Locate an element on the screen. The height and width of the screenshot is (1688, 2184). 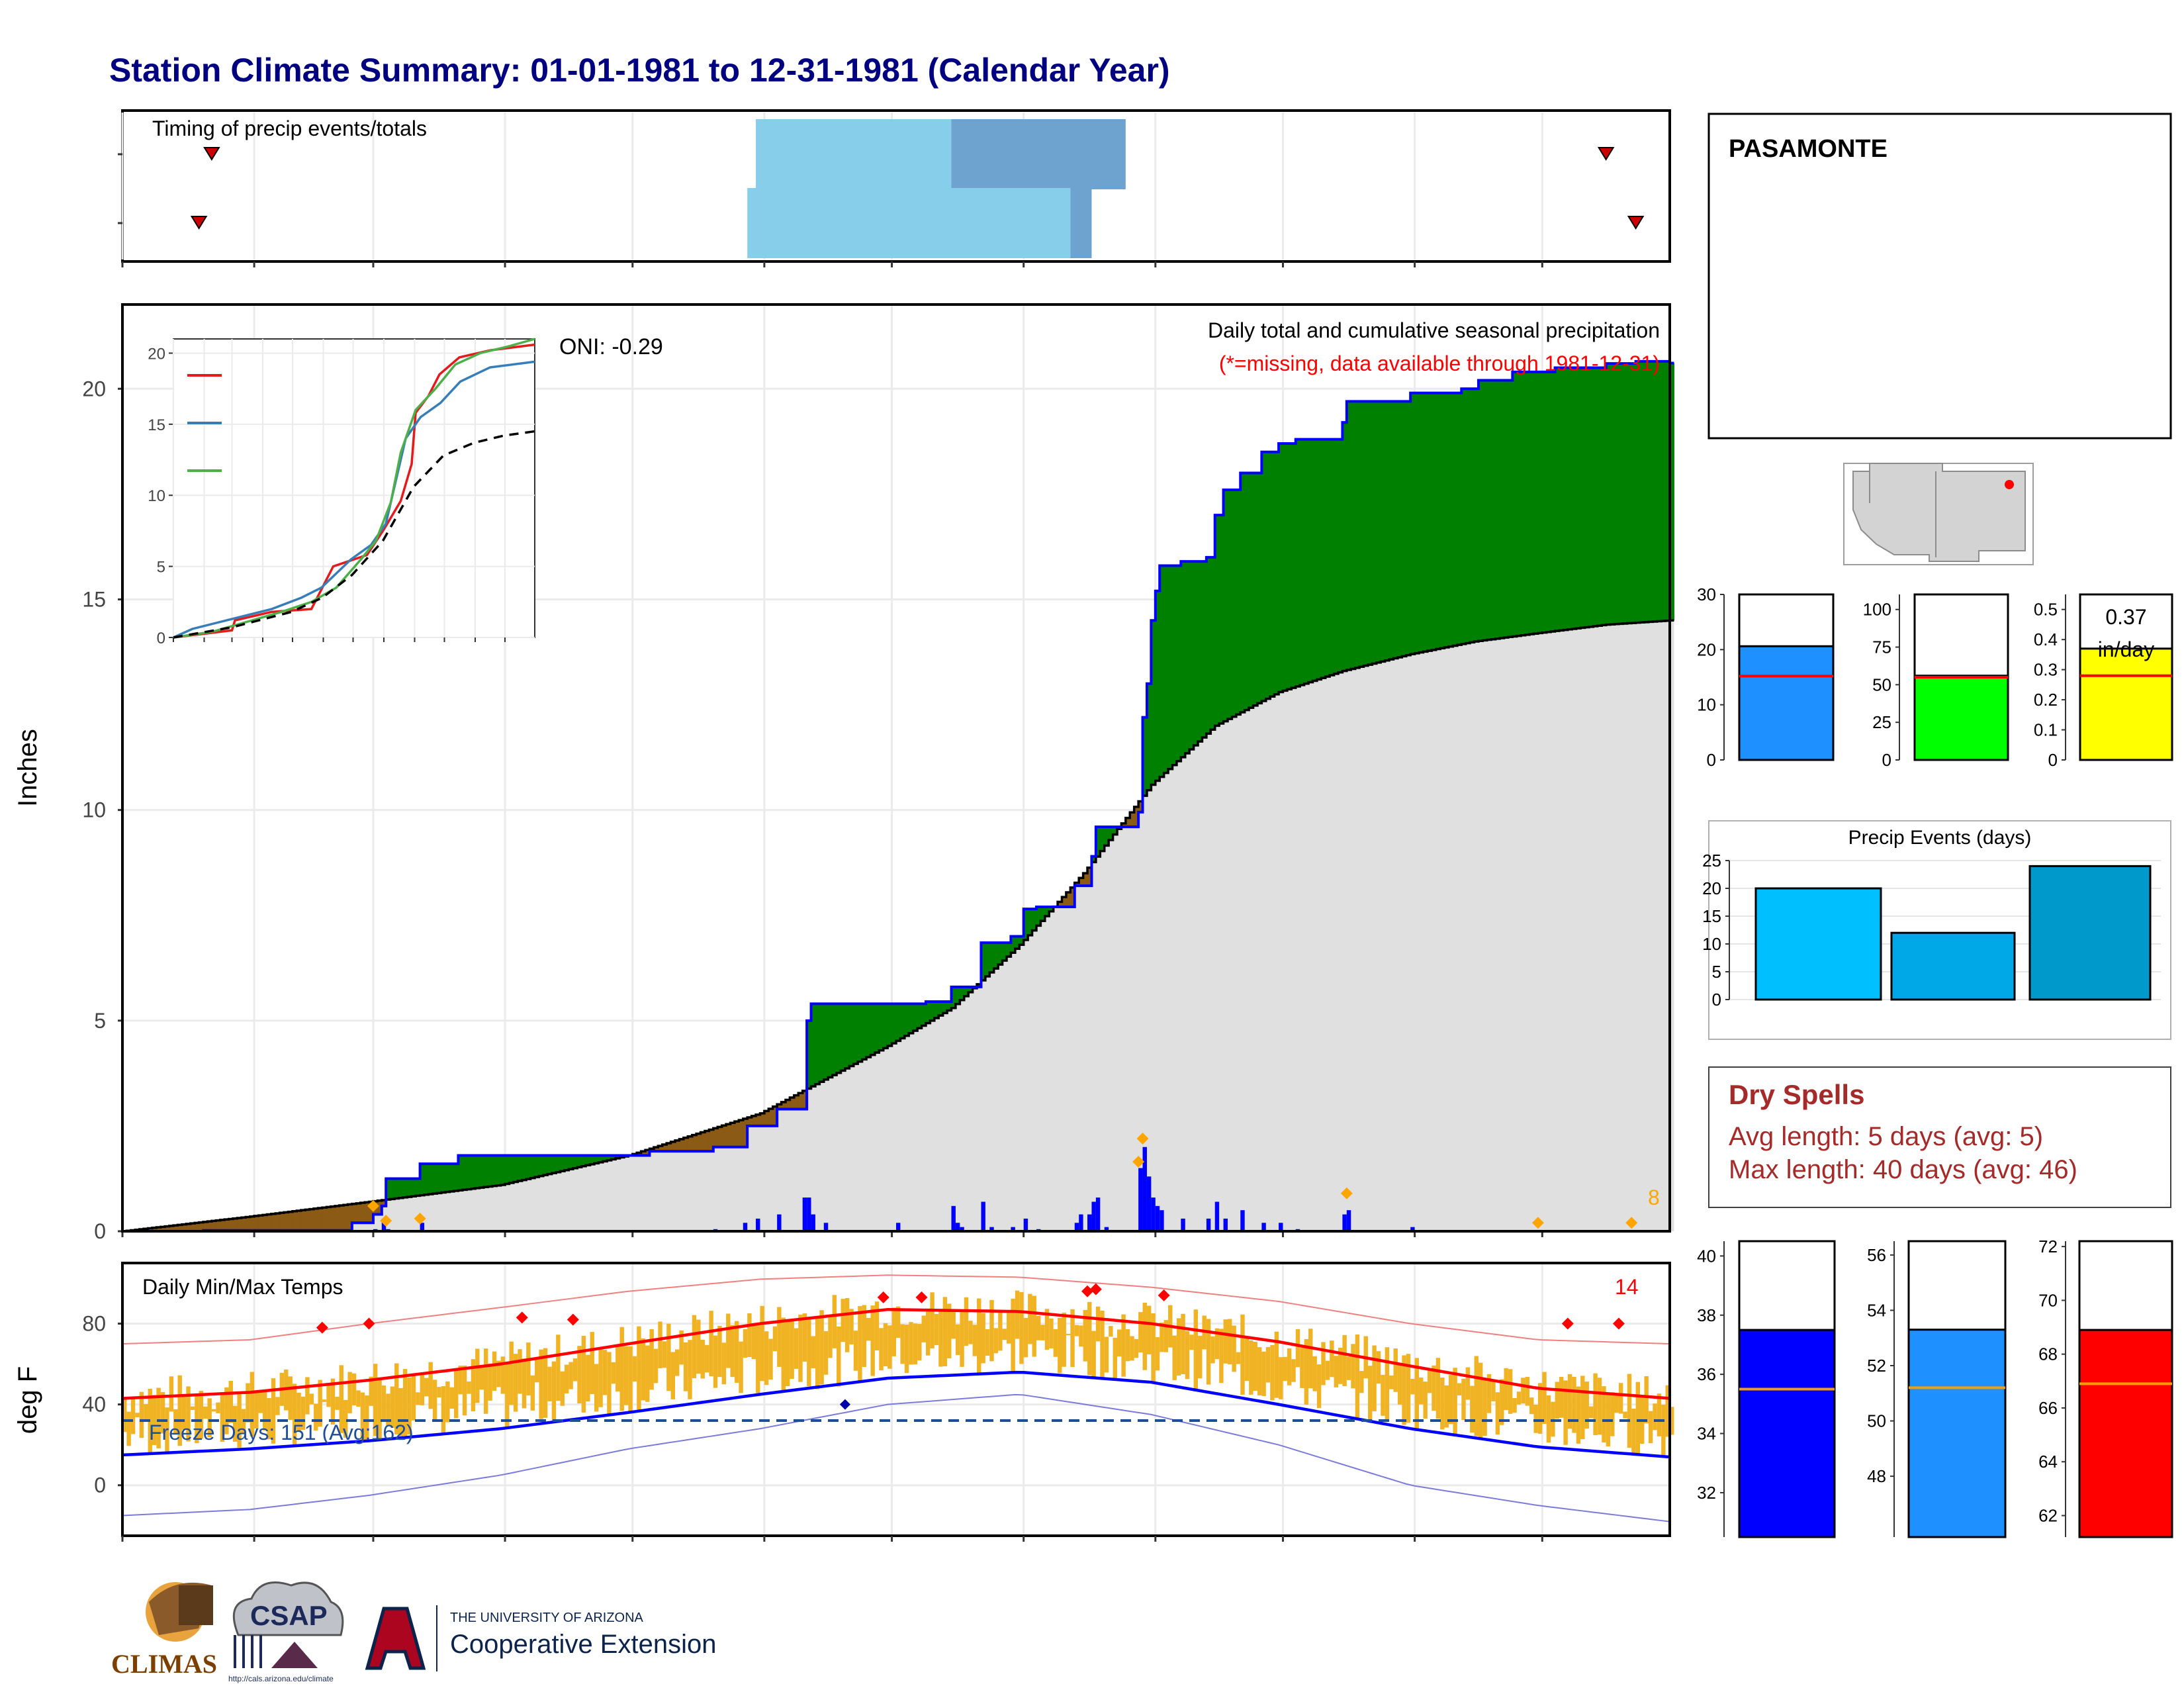
temp-summary-ytick-label: 68 is located at coordinates (2048, 1354).